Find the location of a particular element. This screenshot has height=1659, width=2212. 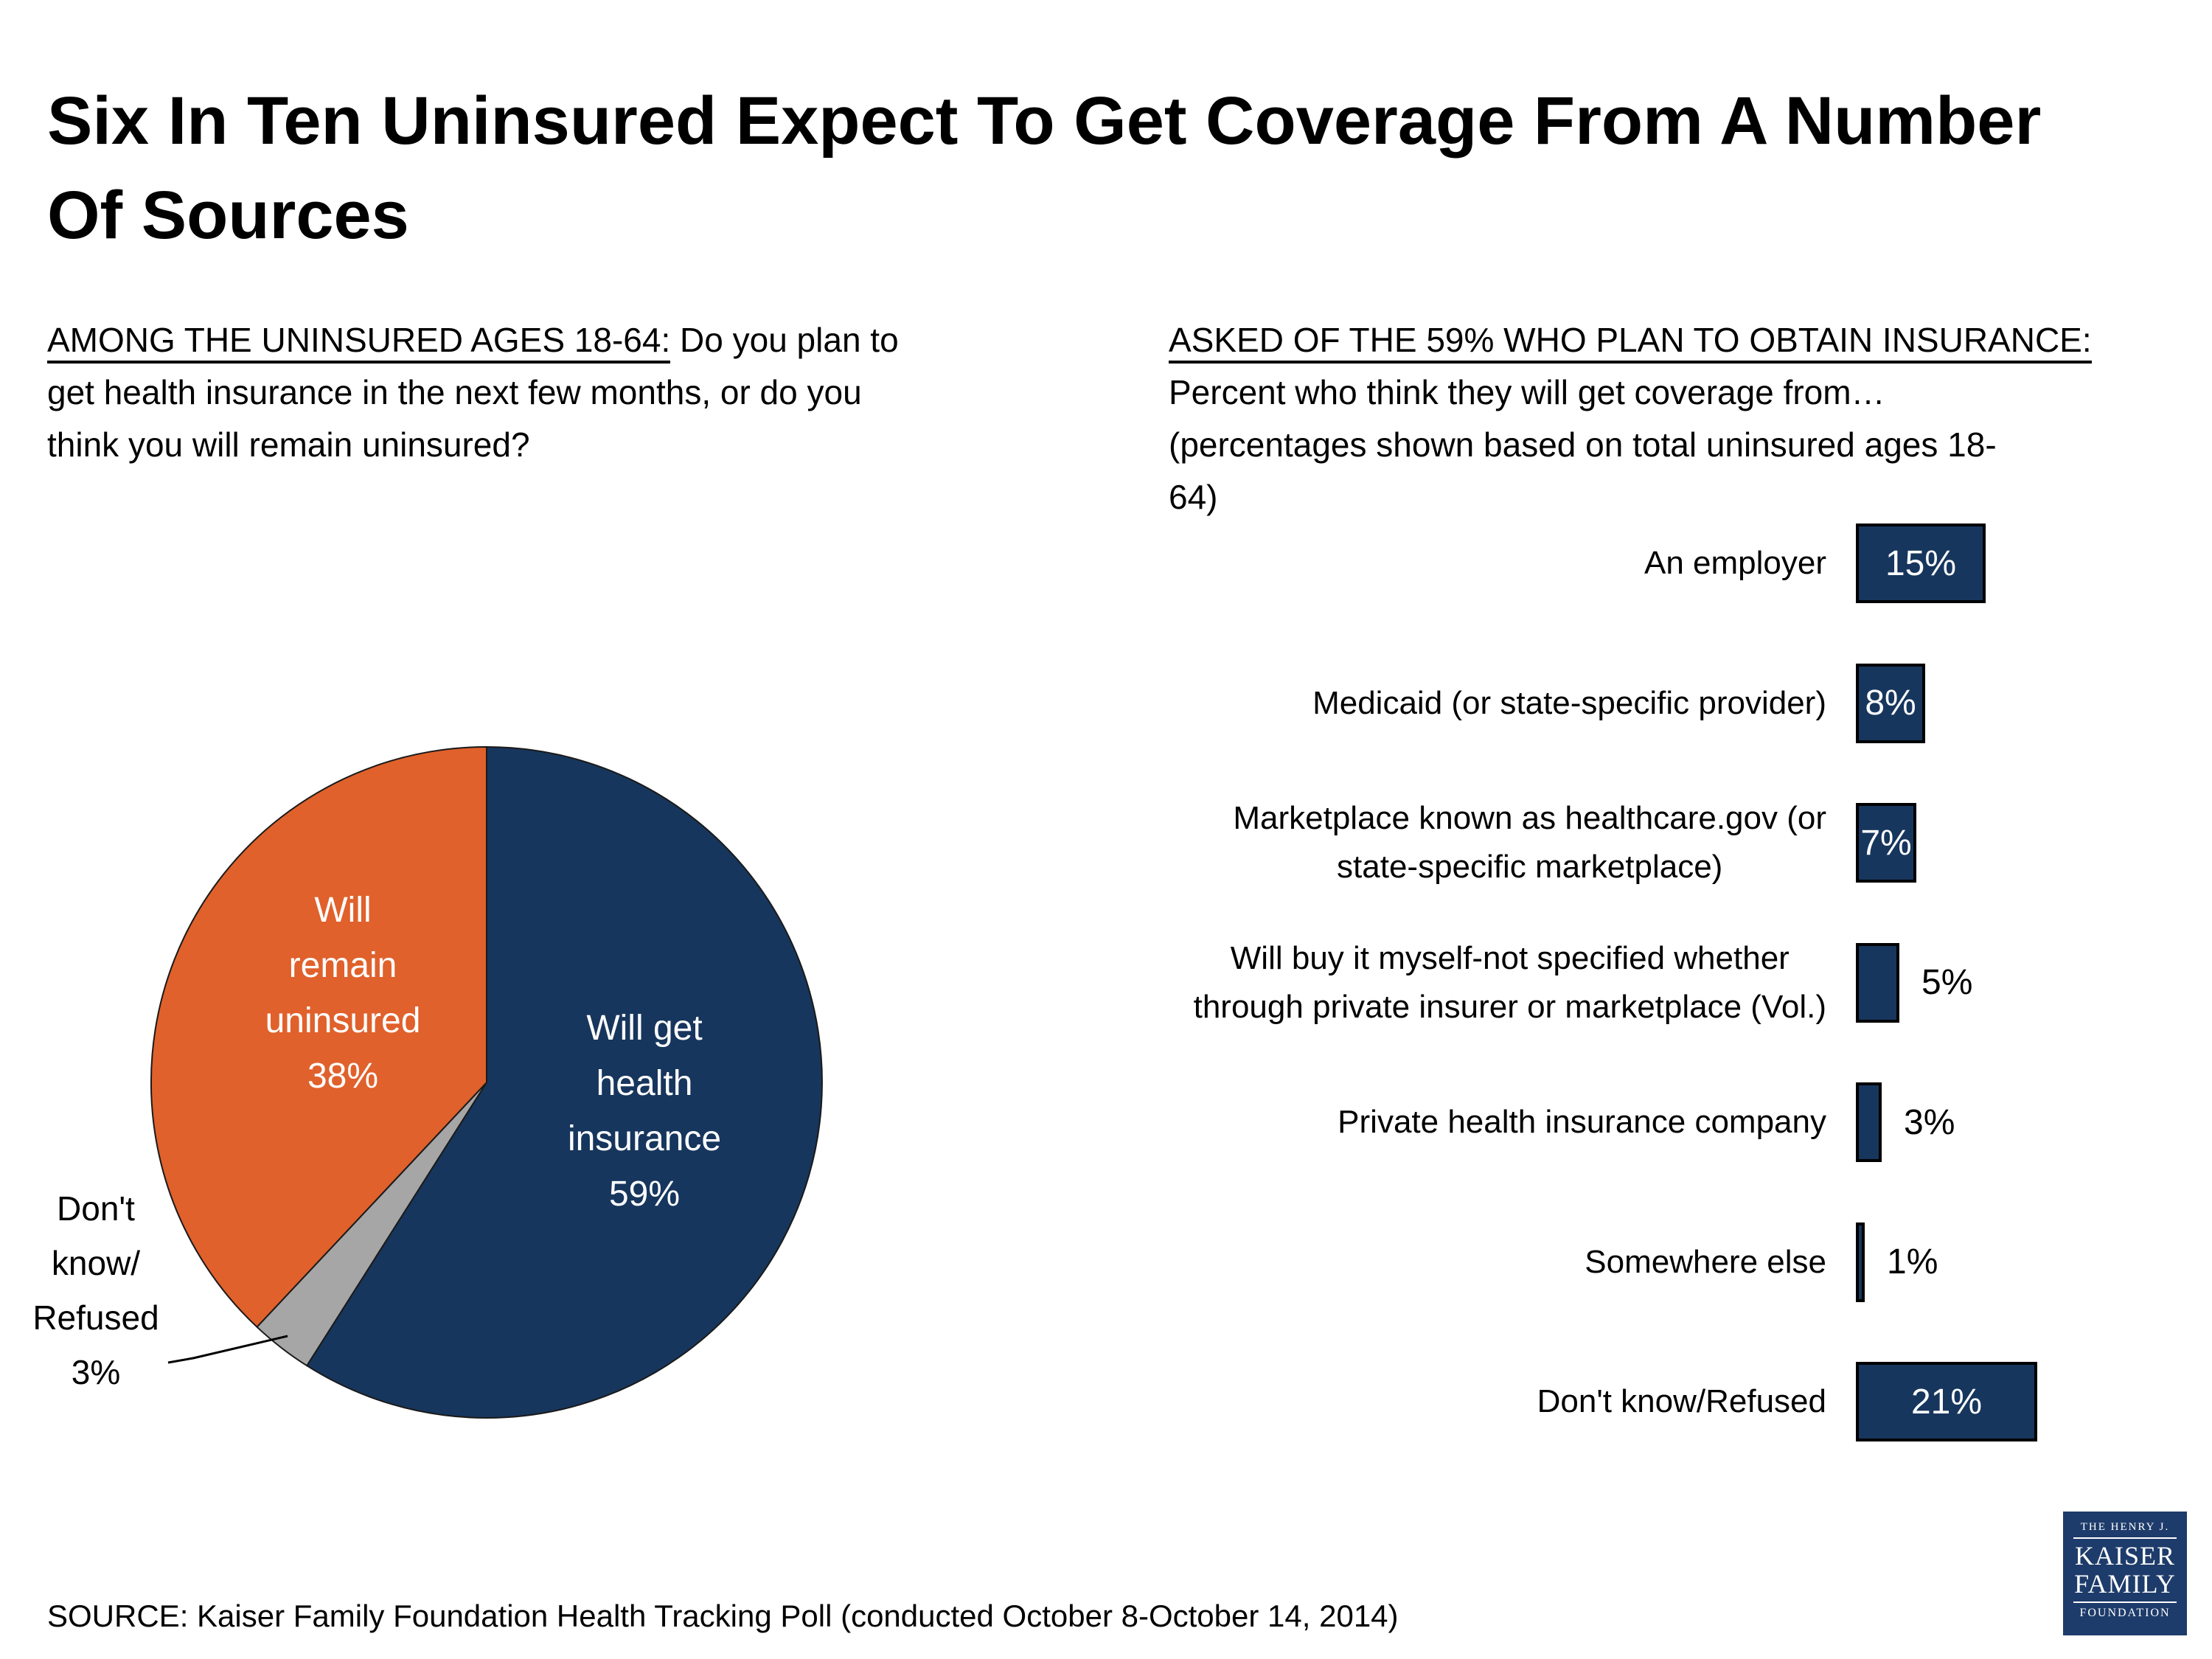

kff-logo-line1: THE HENRY J. is located at coordinates (2125, 1527).